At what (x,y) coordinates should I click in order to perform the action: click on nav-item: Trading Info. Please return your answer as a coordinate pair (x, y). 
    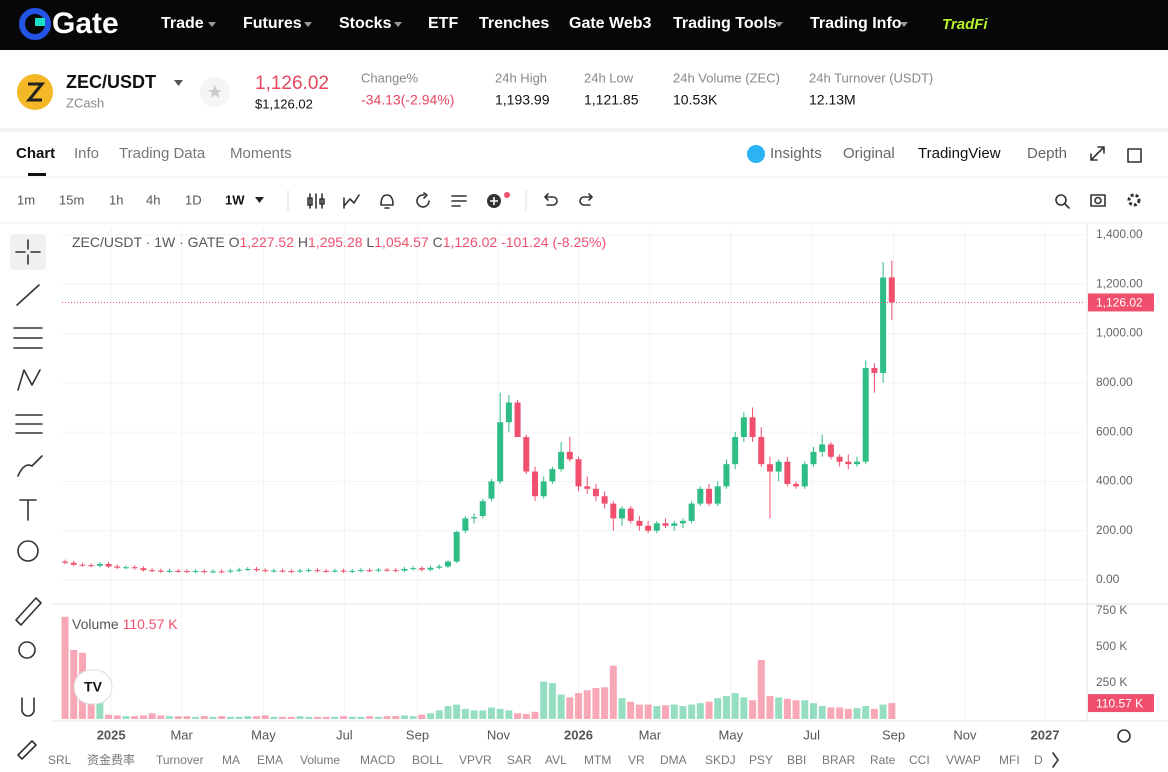
    Looking at the image, I should click on (856, 23).